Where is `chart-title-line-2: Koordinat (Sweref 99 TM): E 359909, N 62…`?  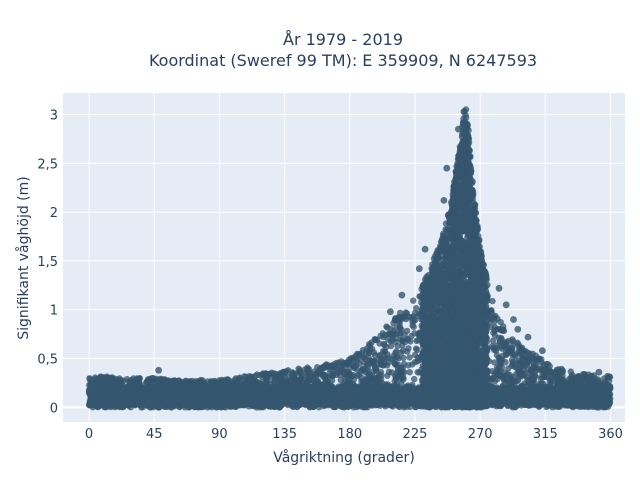
chart-title-line-2: Koordinat (Sweref 99 TM): E 359909, N 62… is located at coordinates (343, 60).